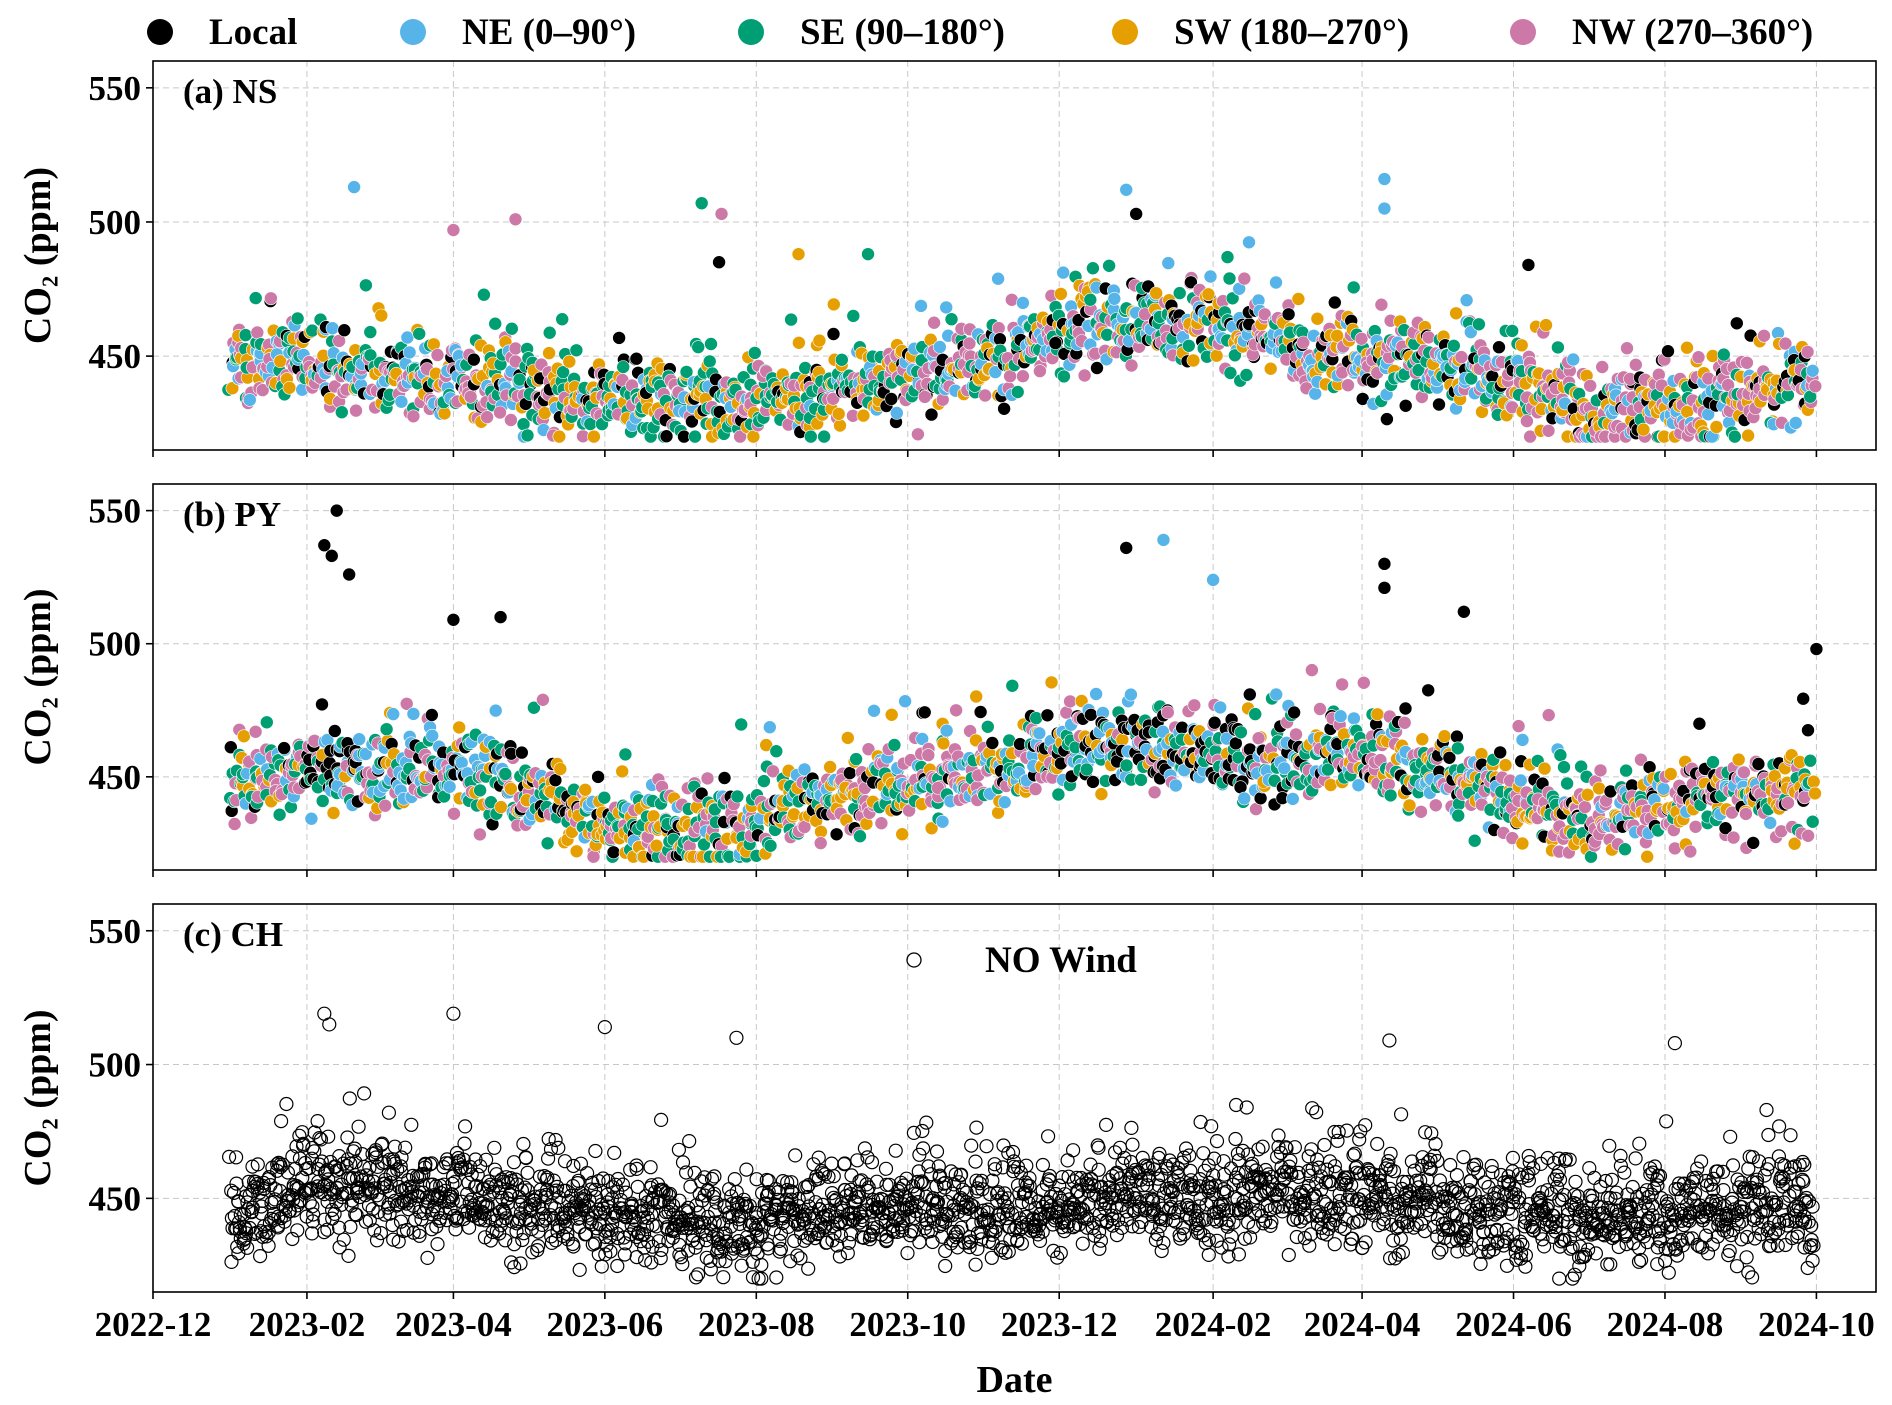  What do you see at coordinates (1808, 835) in the screenshot?
I see `point-nw-py-1907` at bounding box center [1808, 835].